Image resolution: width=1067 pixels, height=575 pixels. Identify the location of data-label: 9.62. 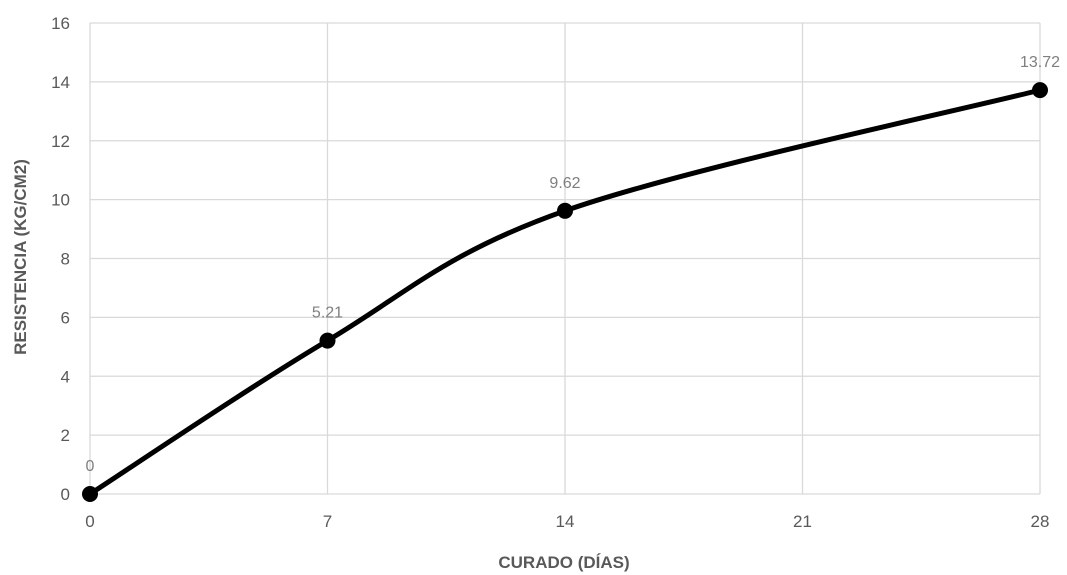
(564, 183).